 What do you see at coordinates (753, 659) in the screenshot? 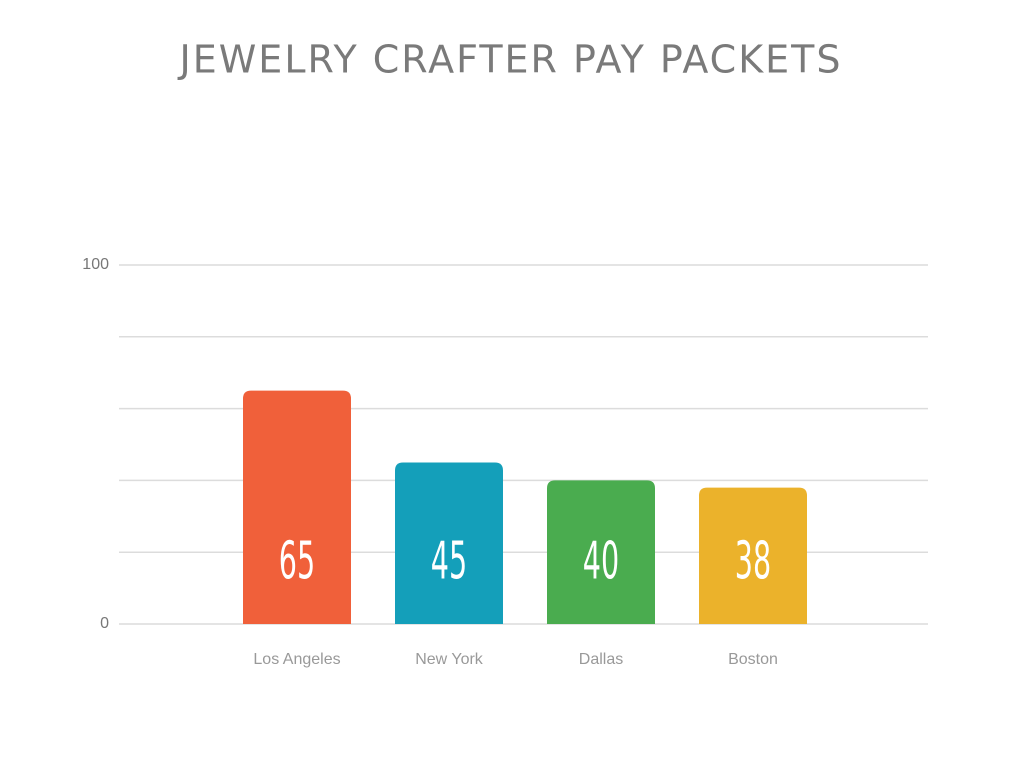
I see `x-tick-label: Boston` at bounding box center [753, 659].